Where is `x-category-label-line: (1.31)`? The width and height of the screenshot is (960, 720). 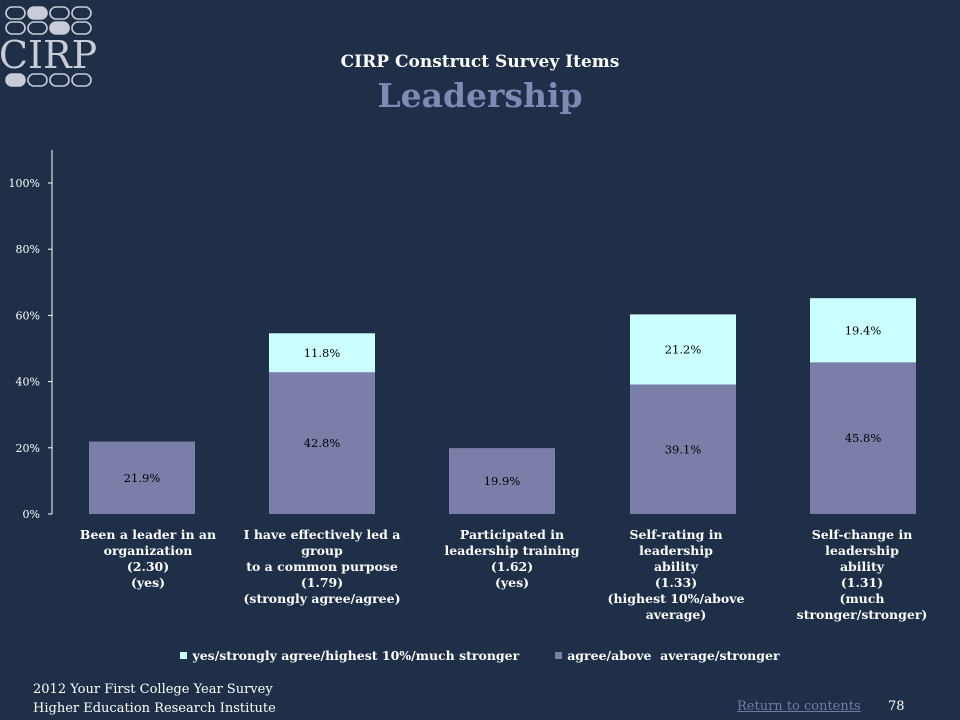 x-category-label-line: (1.31) is located at coordinates (862, 582).